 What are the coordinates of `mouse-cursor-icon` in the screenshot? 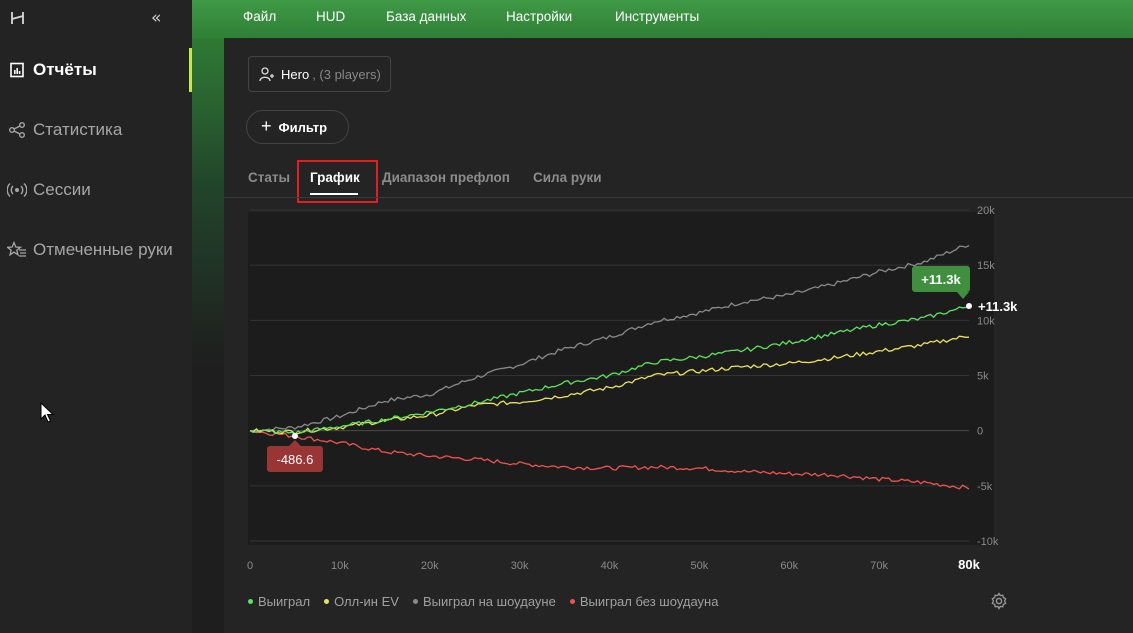 It's located at (47, 412).